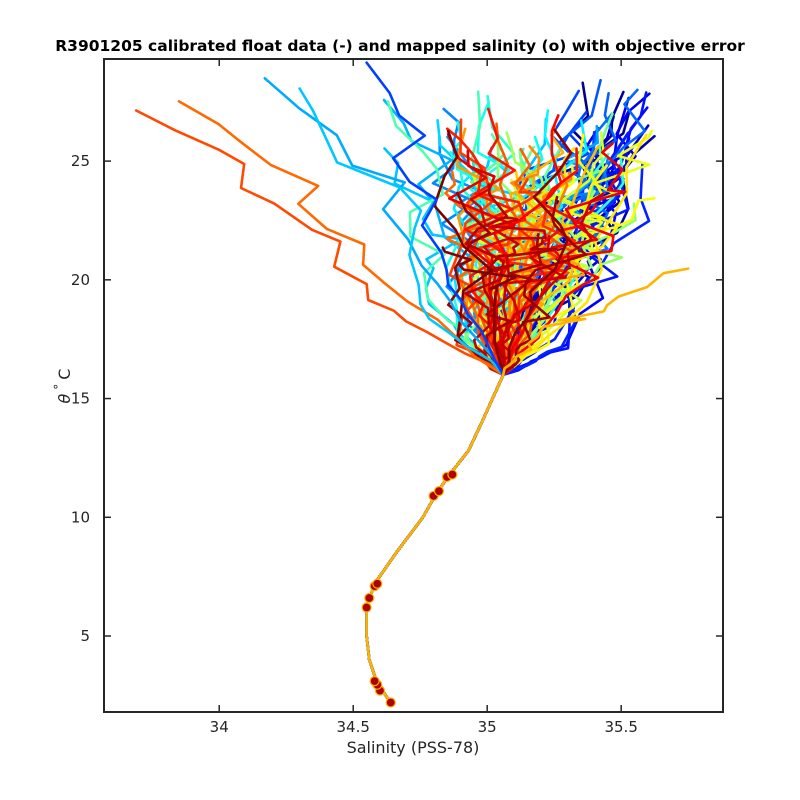 This screenshot has height=800, width=800. I want to click on y-axis-label-degree: °, so click(59, 387).